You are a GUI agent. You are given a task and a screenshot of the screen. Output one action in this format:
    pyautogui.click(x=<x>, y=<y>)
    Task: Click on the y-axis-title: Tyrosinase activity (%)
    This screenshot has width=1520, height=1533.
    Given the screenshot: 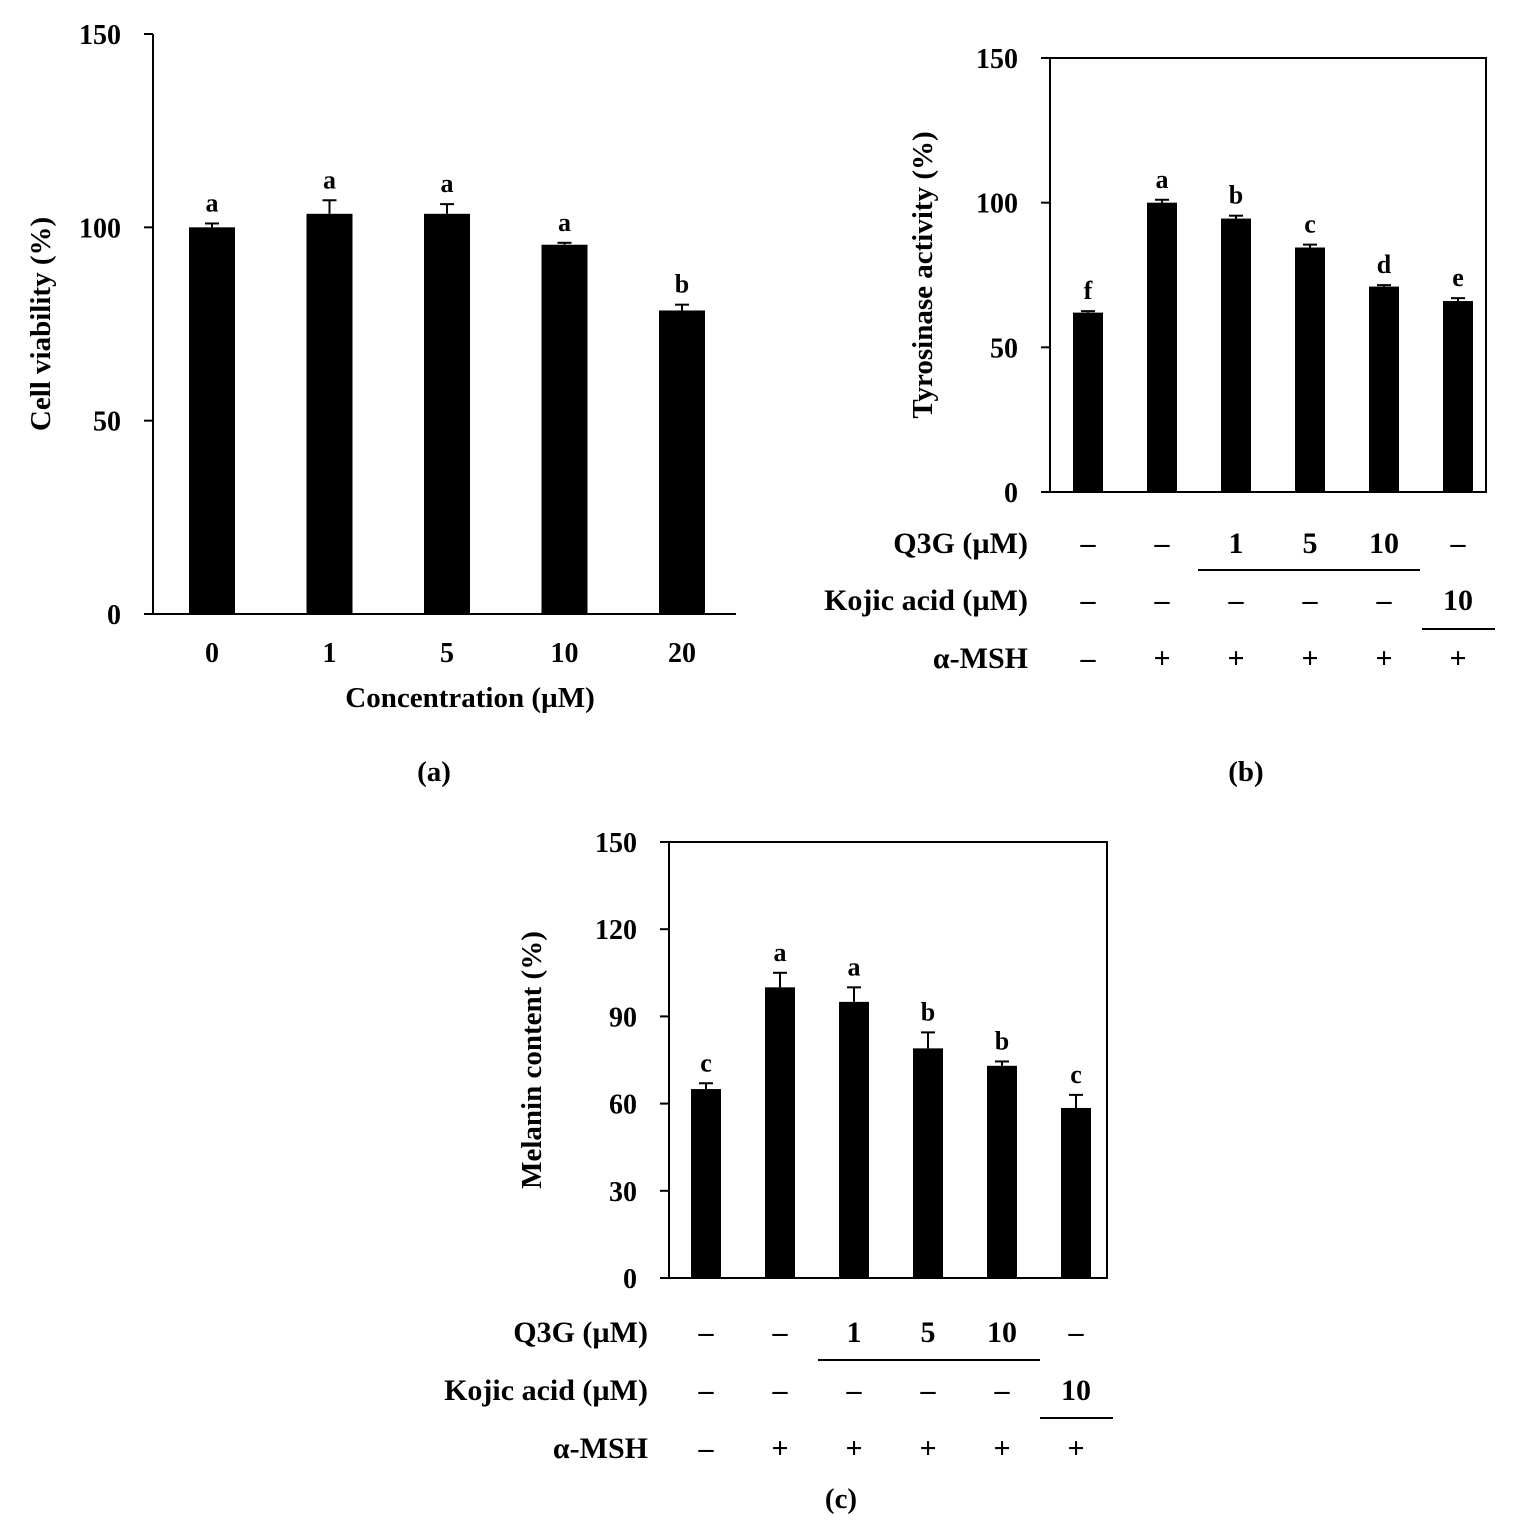 What is the action you would take?
    pyautogui.click(x=923, y=274)
    